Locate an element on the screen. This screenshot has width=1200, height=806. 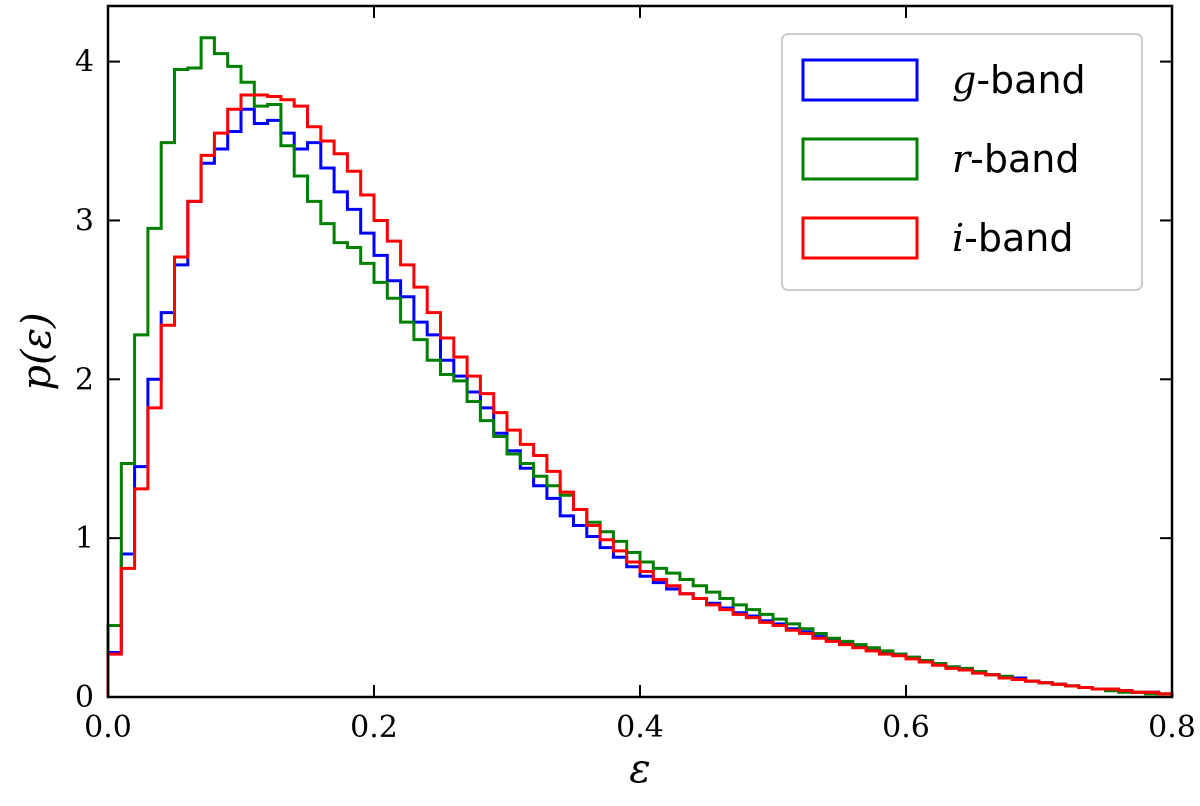
legend-label-r-band: r-band is located at coordinates (1016, 159).